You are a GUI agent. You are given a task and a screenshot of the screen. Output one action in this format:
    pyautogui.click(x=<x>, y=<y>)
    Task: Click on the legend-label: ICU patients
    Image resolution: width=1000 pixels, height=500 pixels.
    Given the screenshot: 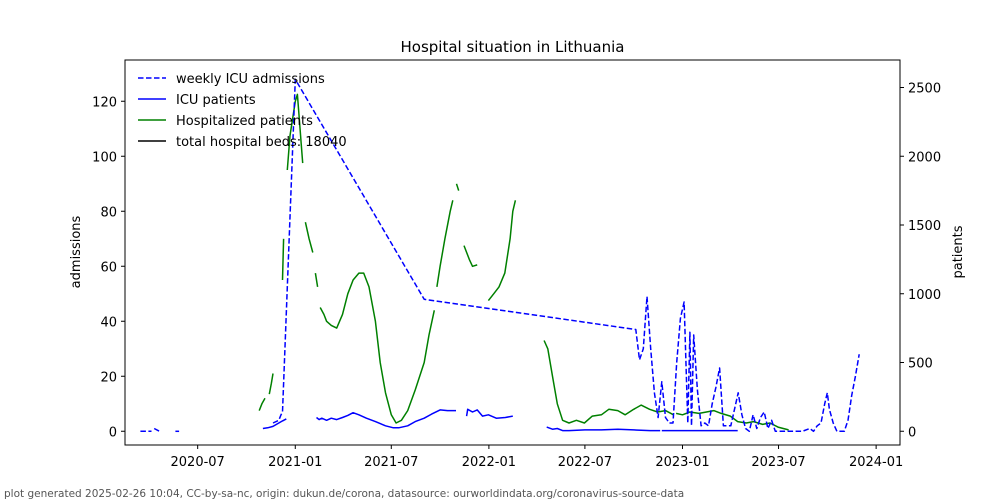 What is the action you would take?
    pyautogui.click(x=216, y=100)
    